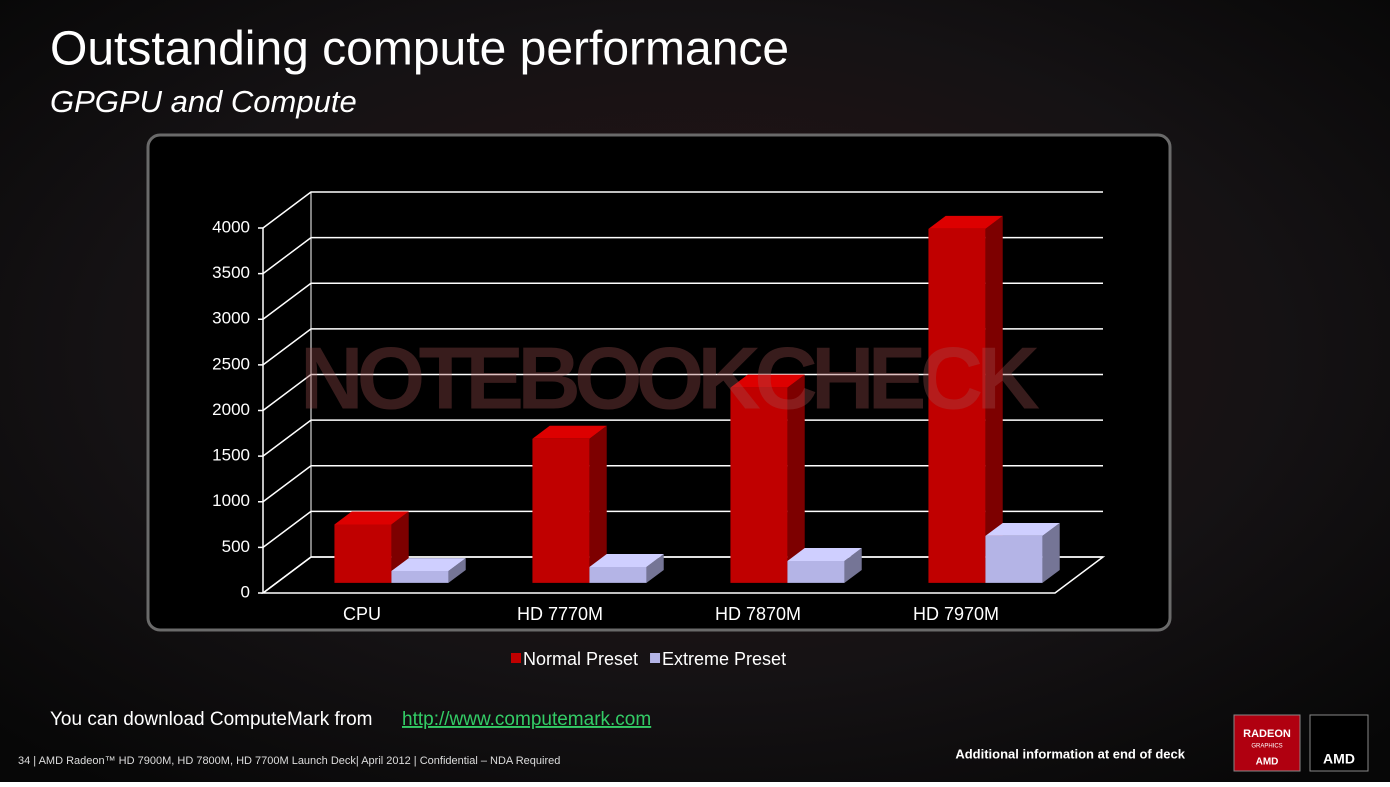 This screenshot has width=1390, height=787. I want to click on x-tick-label: HD 7970M, so click(956, 614).